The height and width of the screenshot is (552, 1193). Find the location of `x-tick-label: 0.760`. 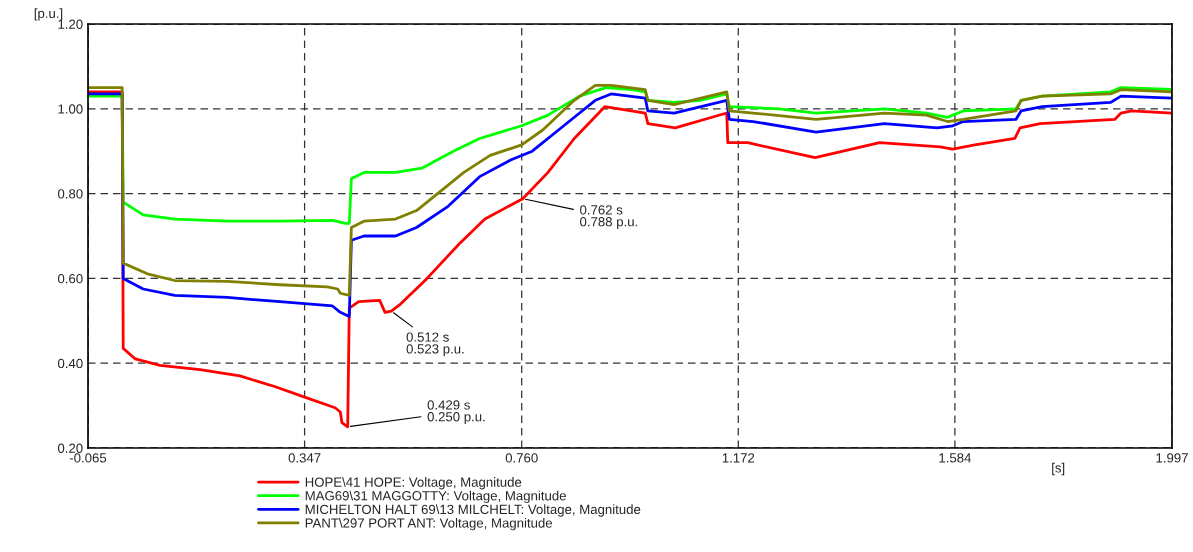

x-tick-label: 0.760 is located at coordinates (521, 458).